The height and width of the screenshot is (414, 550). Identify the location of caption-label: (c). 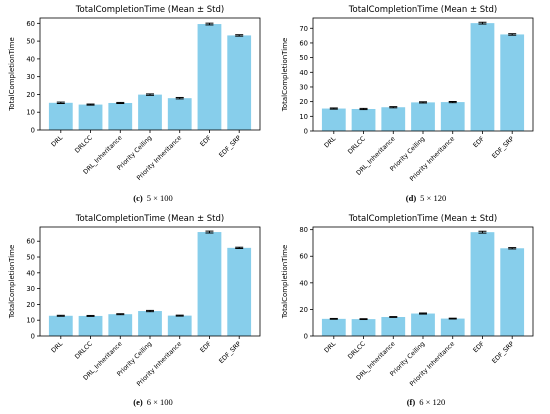
(138, 198).